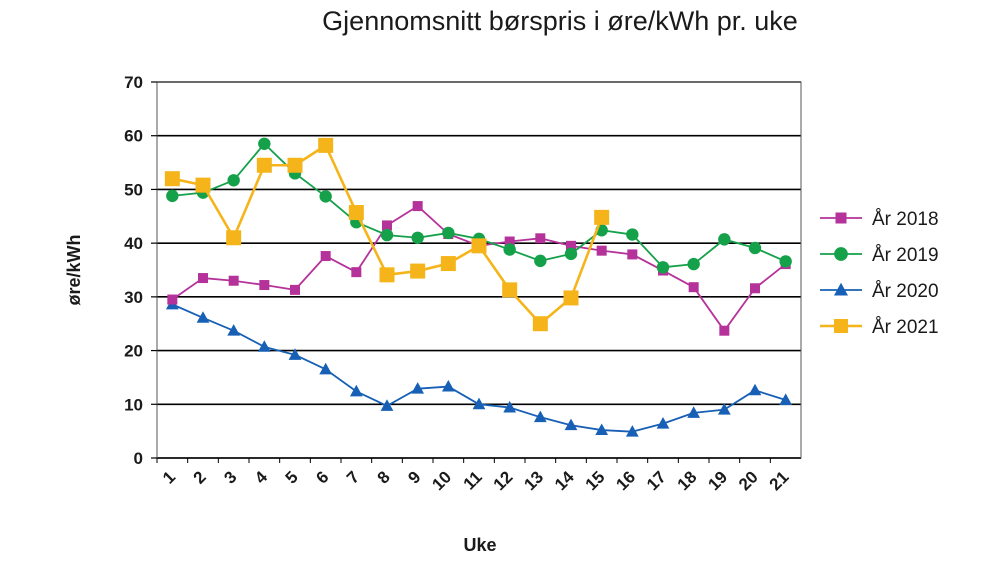 Image resolution: width=1000 pixels, height=565 pixels. Describe the element at coordinates (503, 480) in the screenshot. I see `x-tick-label: 12` at that location.